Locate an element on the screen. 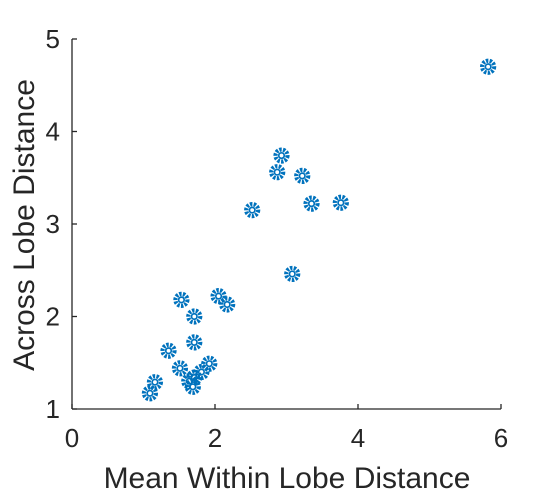 The width and height of the screenshot is (554, 498). x-tick-label: 6 is located at coordinates (501, 438).